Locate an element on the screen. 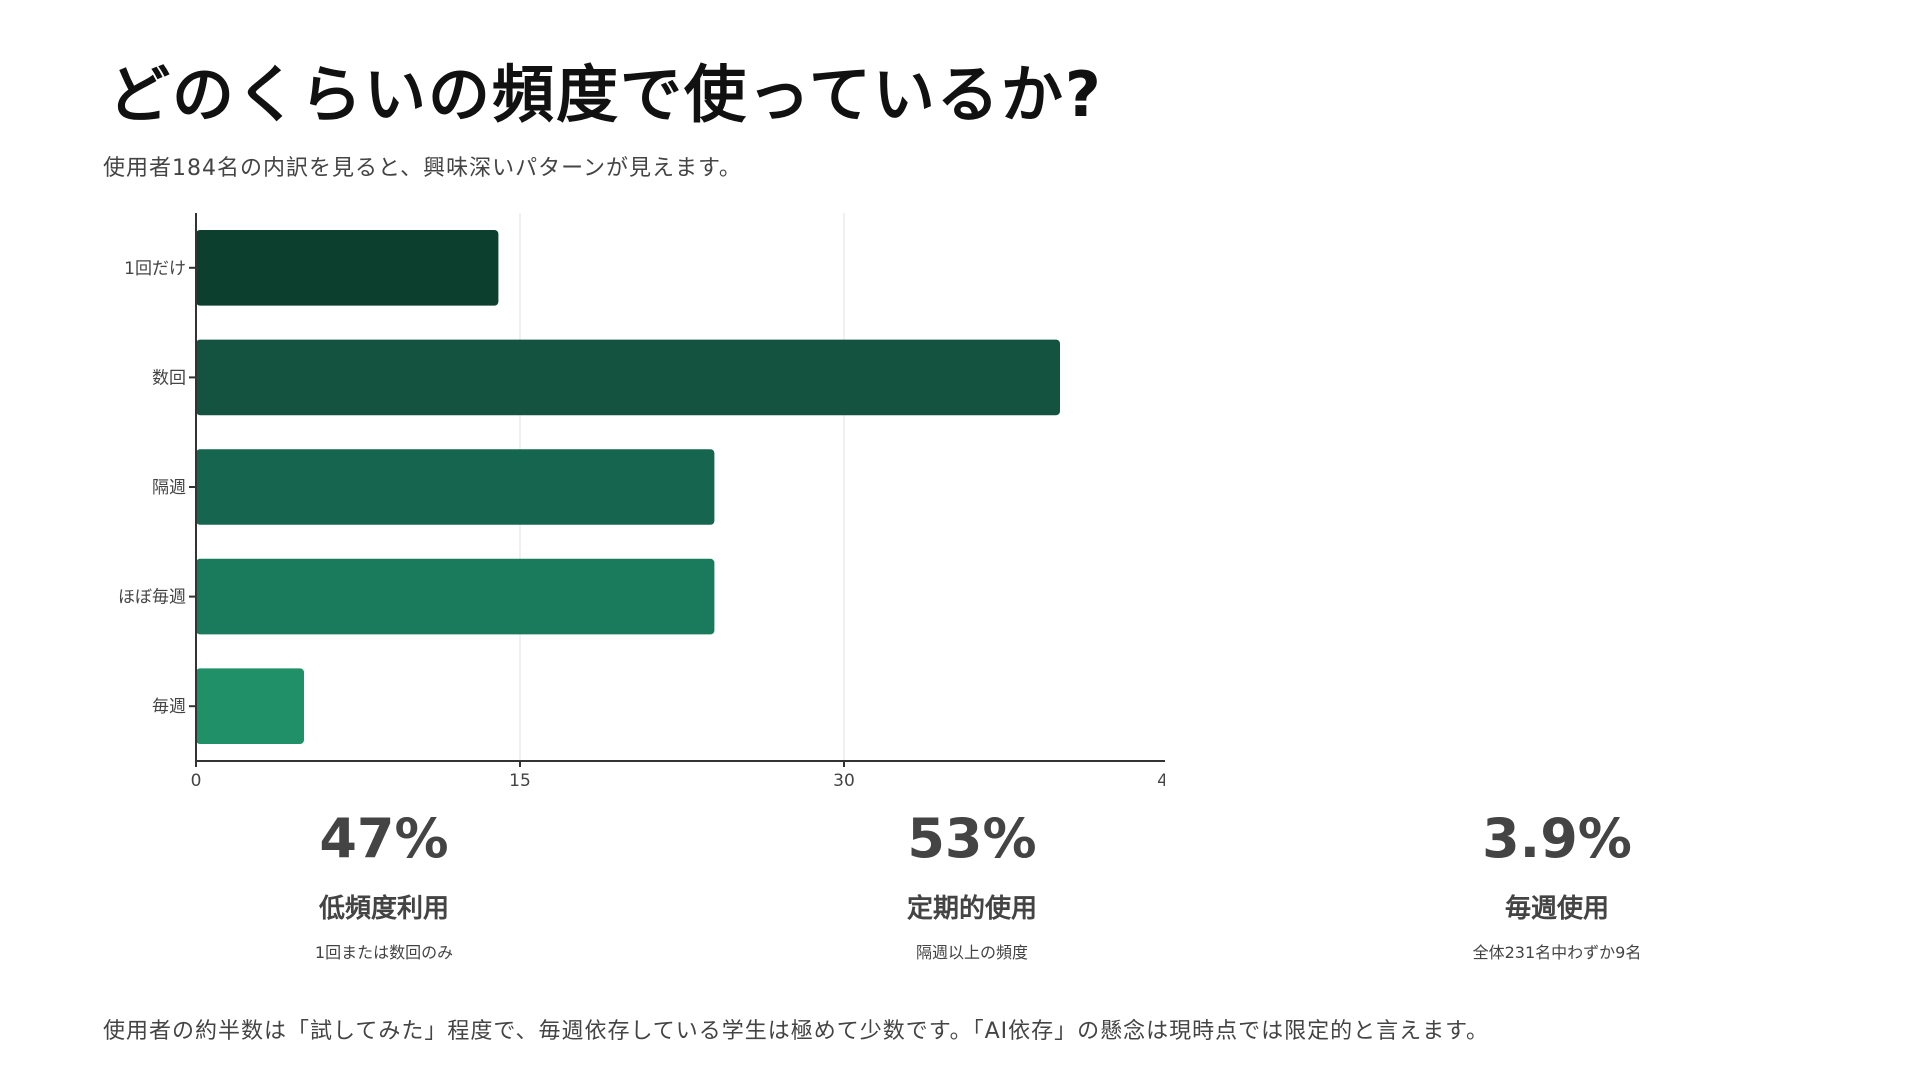 The image size is (1920, 1080). x-tick-label: 30 is located at coordinates (844, 781).